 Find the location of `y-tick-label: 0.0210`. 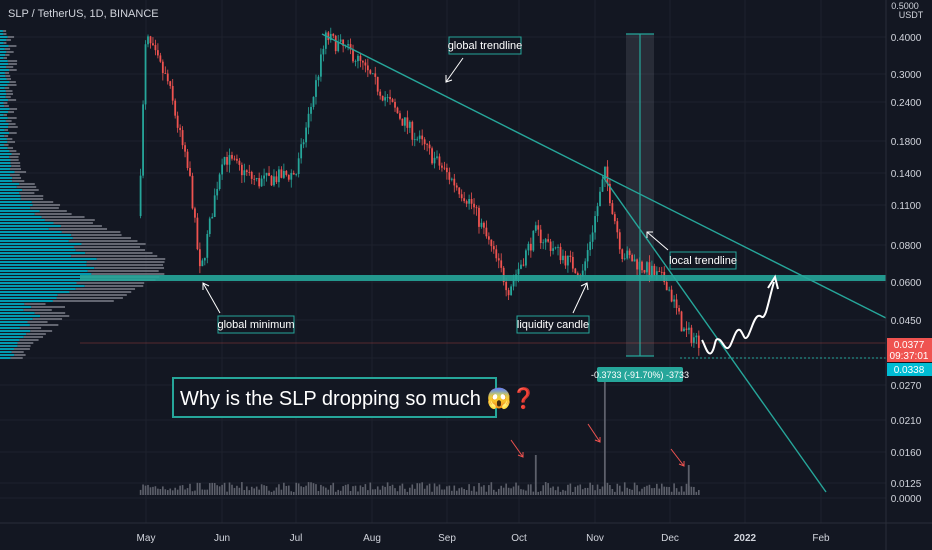

y-tick-label: 0.0210 is located at coordinates (906, 421).